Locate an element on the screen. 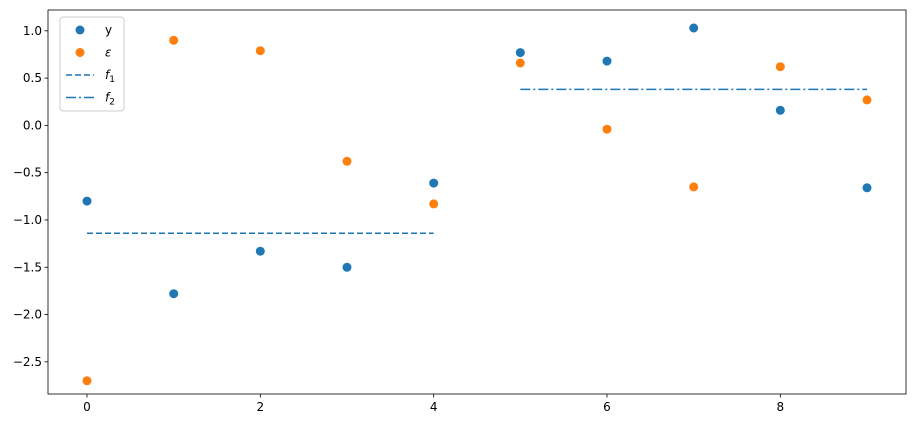 The width and height of the screenshot is (915, 428). x-tick-label: 2 is located at coordinates (261, 407).